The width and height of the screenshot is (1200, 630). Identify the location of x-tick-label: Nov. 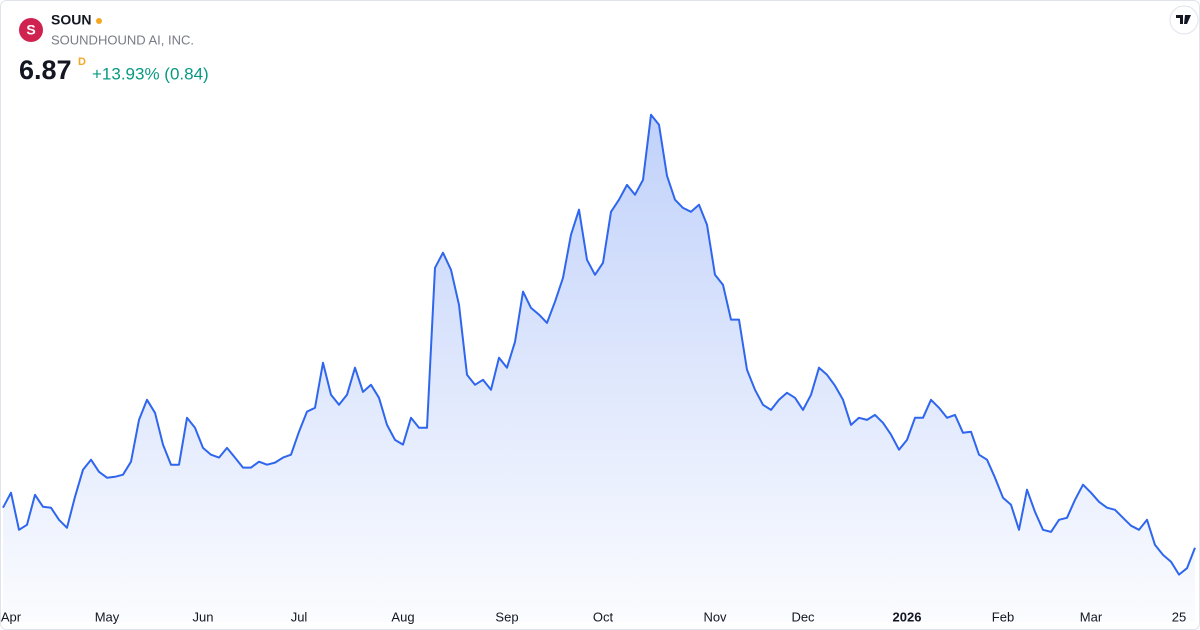
(715, 616).